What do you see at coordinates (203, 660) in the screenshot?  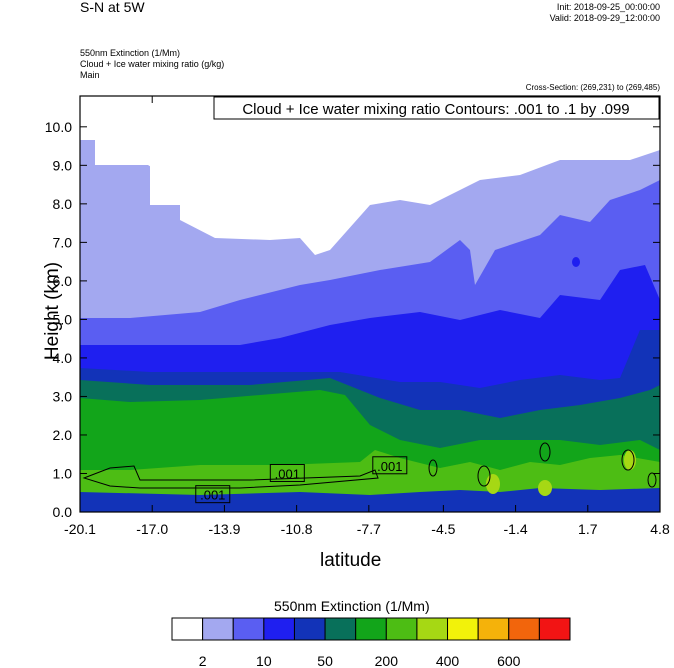 I see `colorbar-tick-label: 2` at bounding box center [203, 660].